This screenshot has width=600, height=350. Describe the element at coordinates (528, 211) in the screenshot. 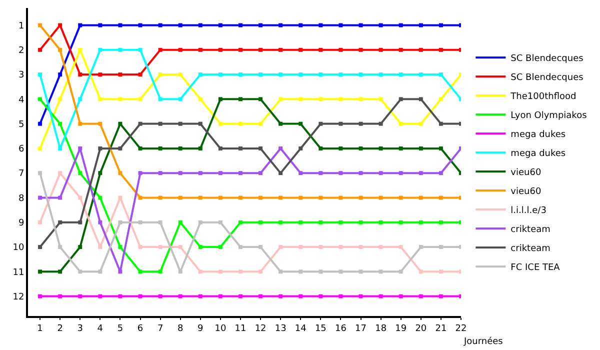

I see `legend-label: l.i.l.l.e/3` at that location.